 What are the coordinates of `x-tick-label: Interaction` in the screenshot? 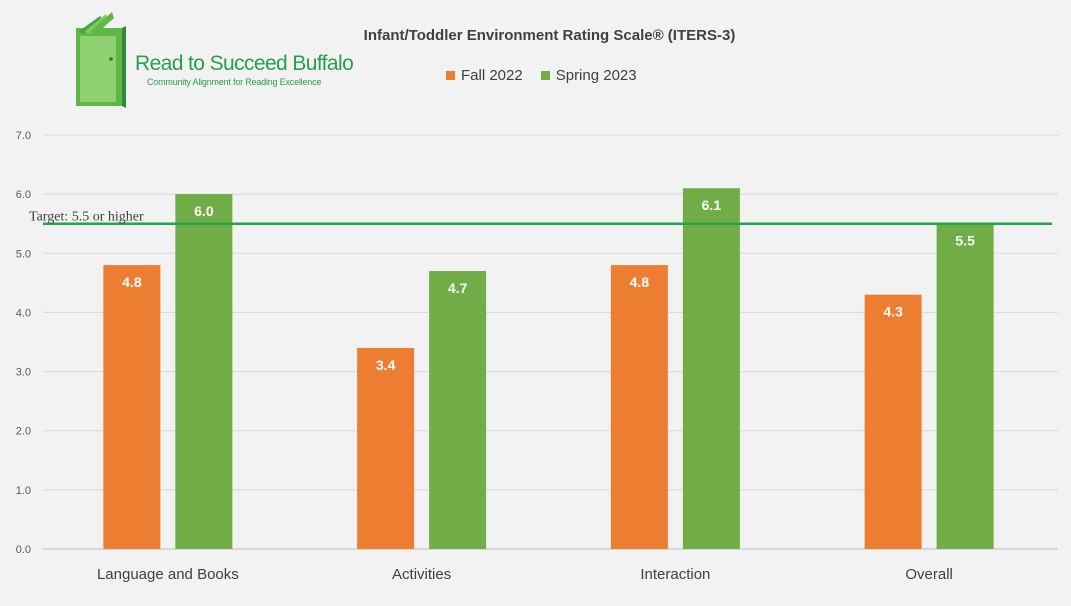 It's located at (675, 574).